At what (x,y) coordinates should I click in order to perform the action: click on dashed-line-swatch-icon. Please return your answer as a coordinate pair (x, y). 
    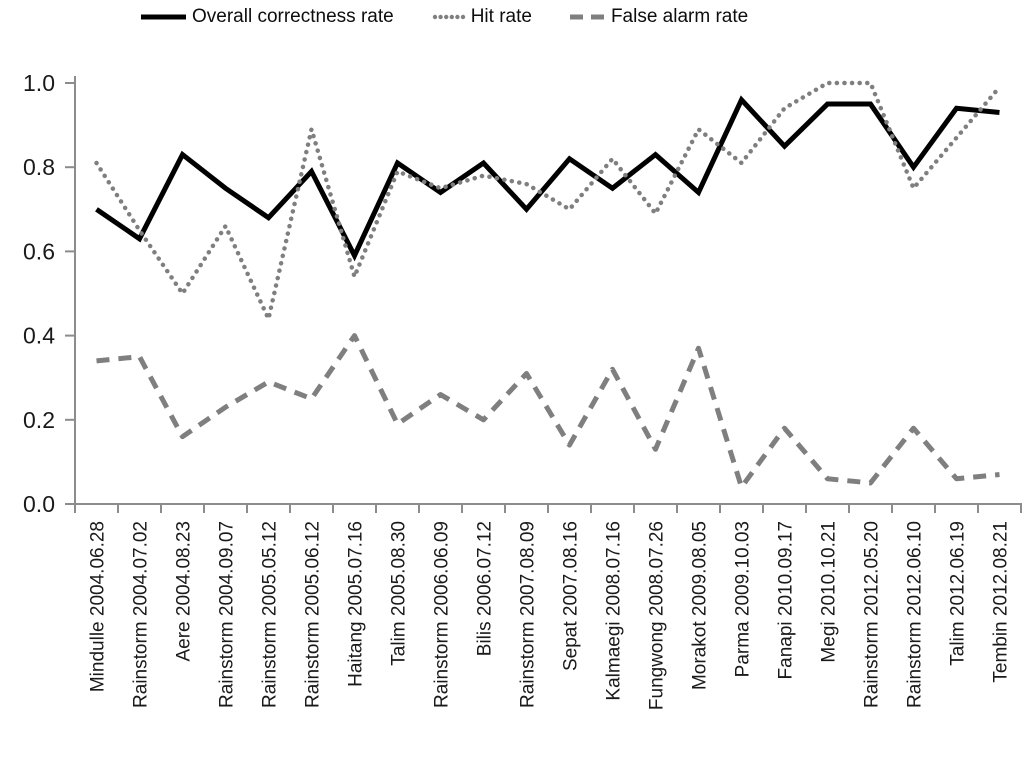
    Looking at the image, I should click on (586, 17).